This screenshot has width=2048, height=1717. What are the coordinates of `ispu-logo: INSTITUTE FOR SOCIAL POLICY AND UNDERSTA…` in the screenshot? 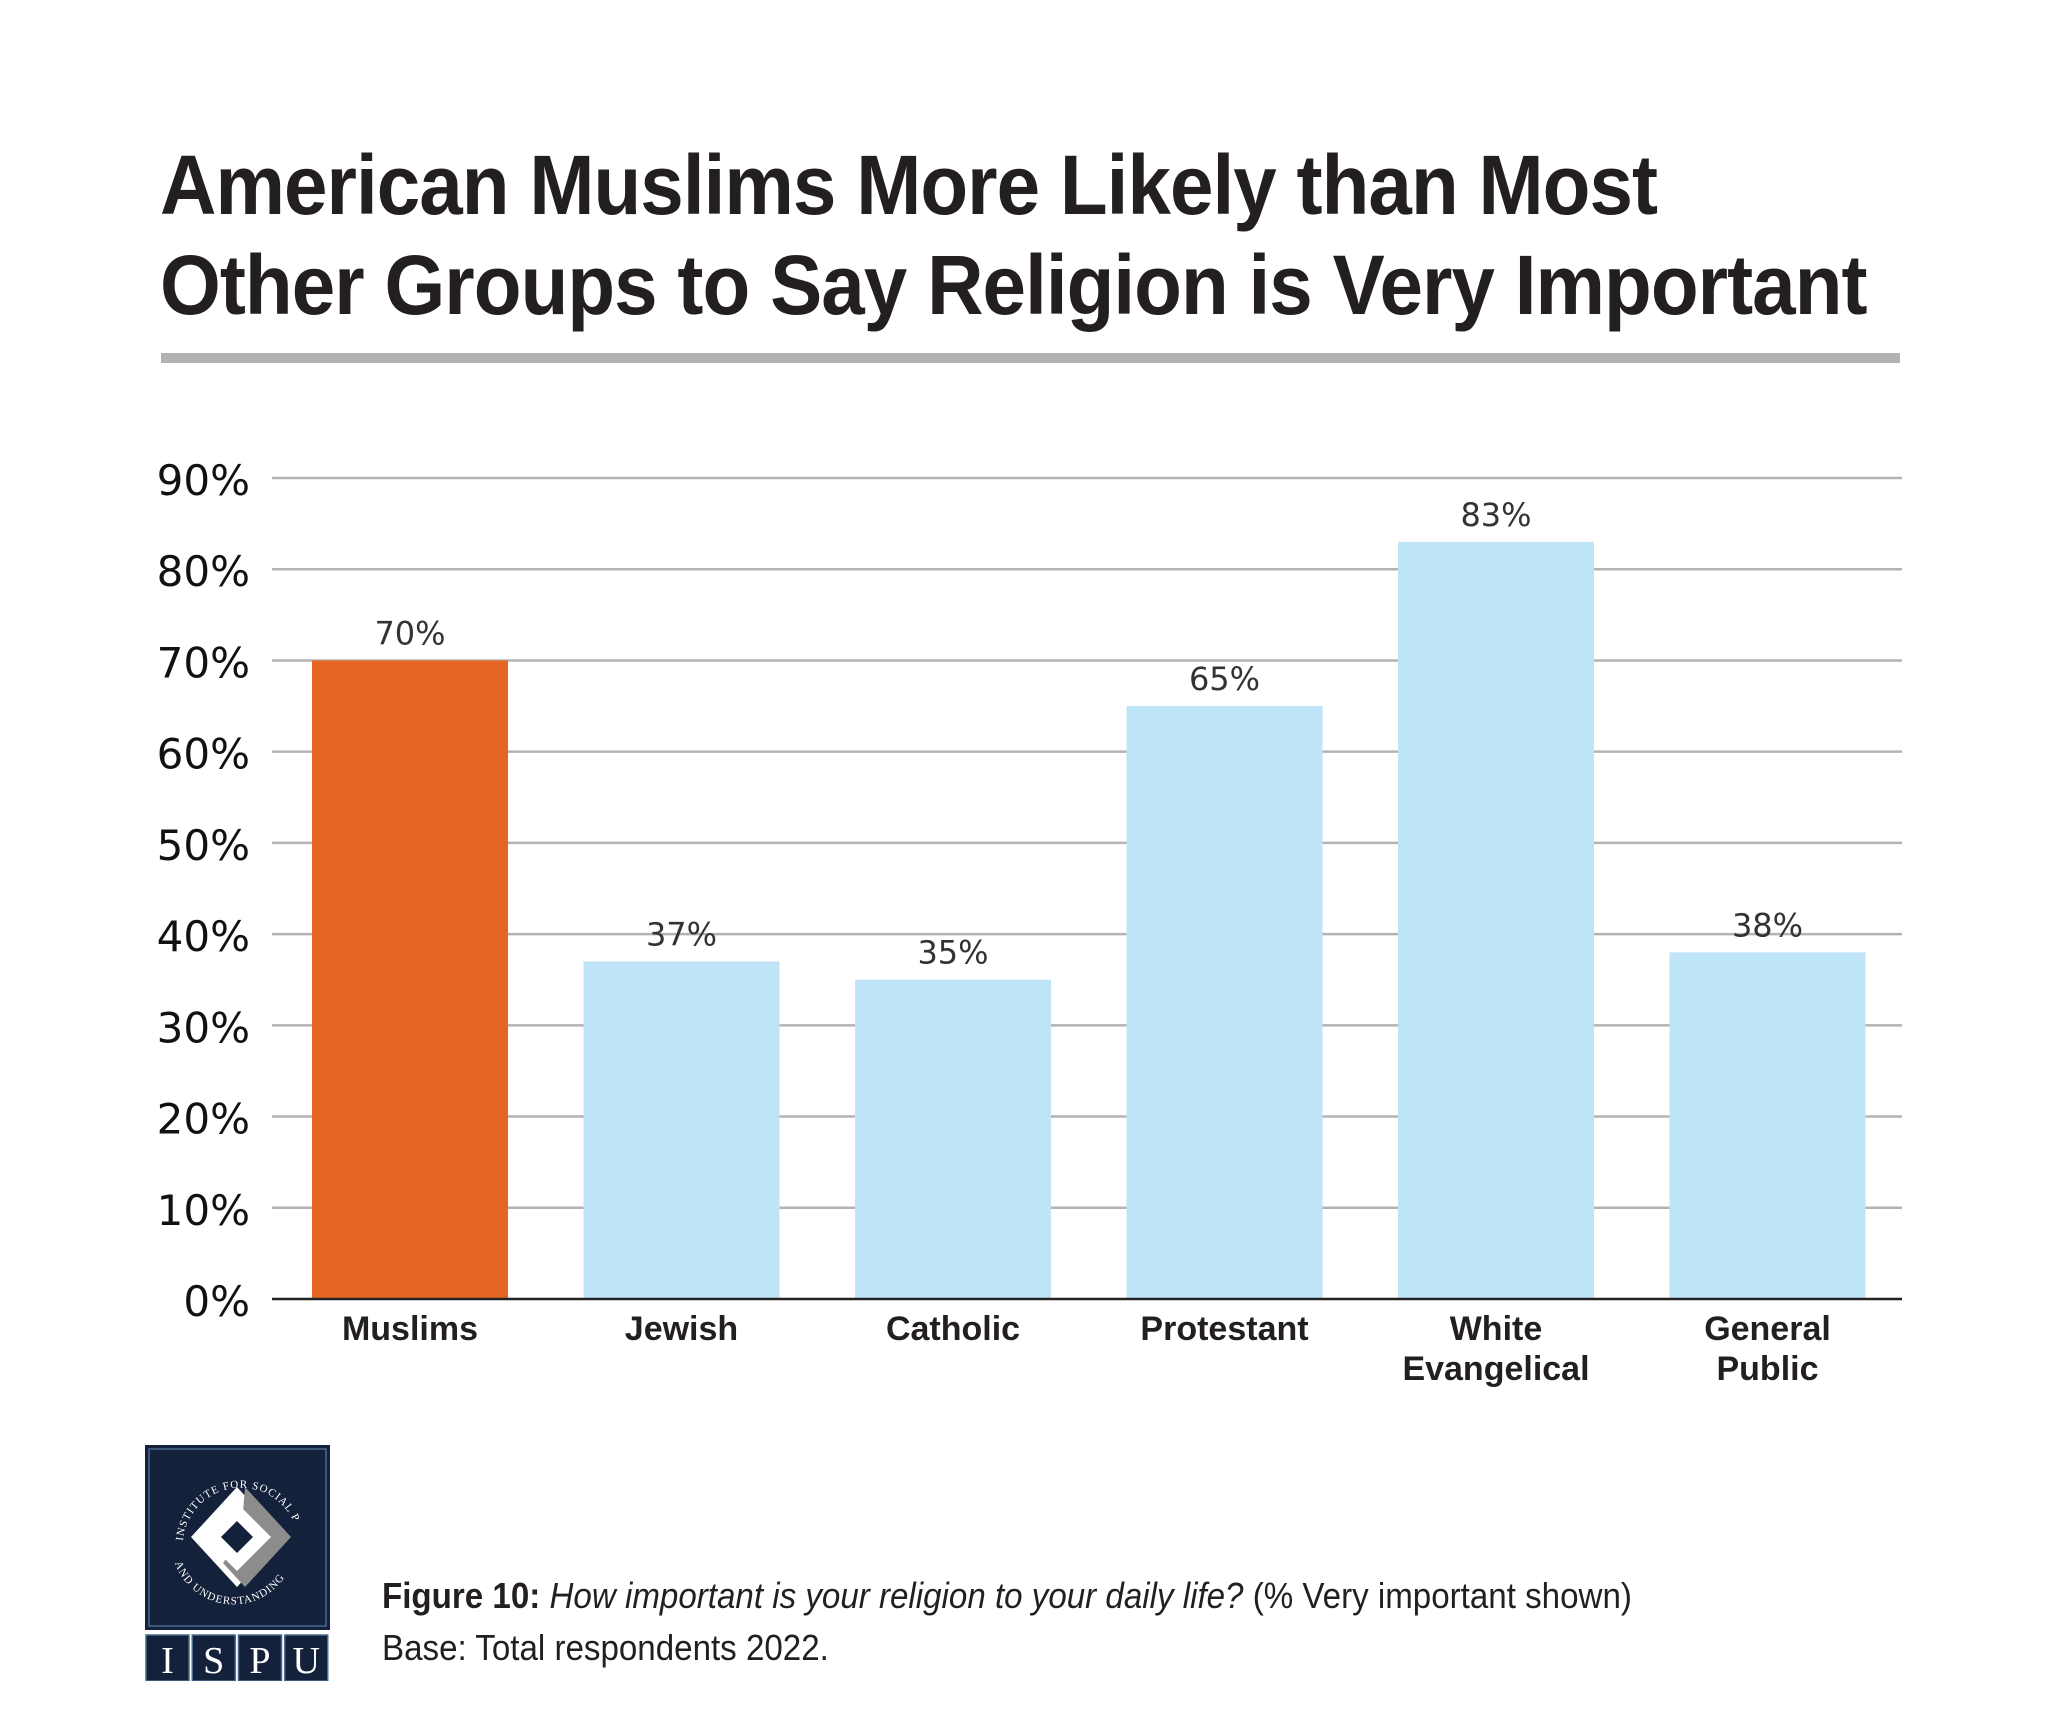 It's located at (237, 1563).